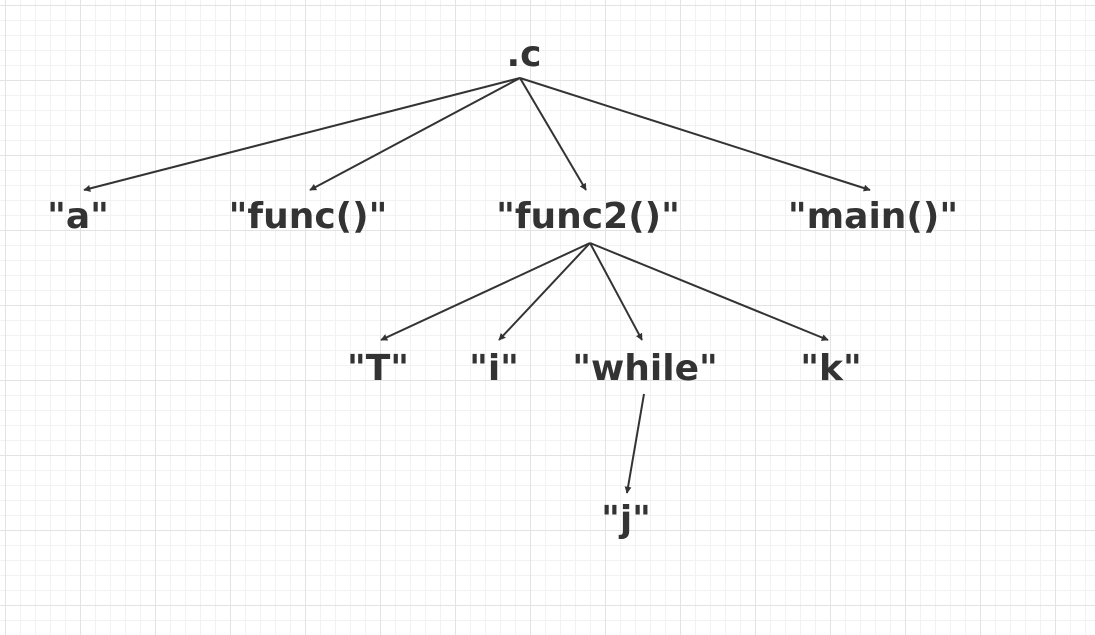 The width and height of the screenshot is (1095, 635). Describe the element at coordinates (494, 368) in the screenshot. I see `node-i: "i"` at that location.